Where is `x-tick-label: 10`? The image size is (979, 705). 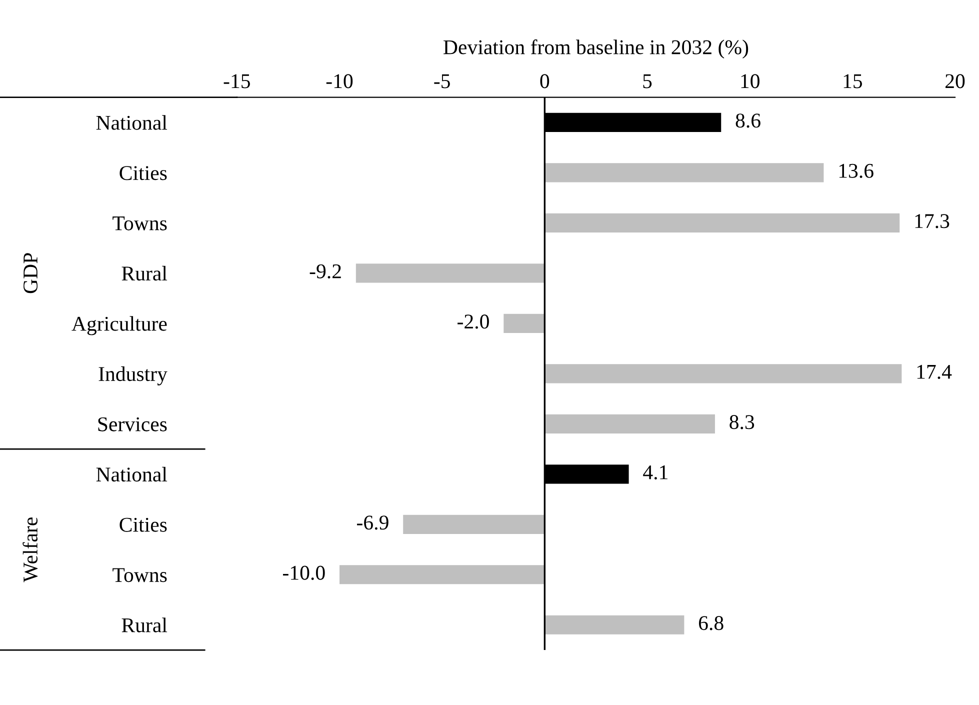
x-tick-label: 10 is located at coordinates (750, 81).